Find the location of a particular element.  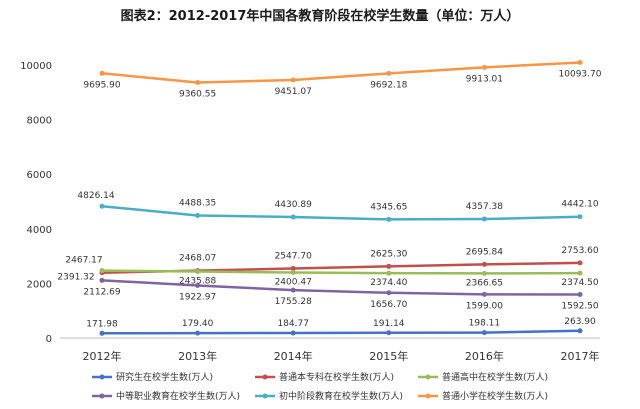

data-label: 2547.70 is located at coordinates (293, 256).